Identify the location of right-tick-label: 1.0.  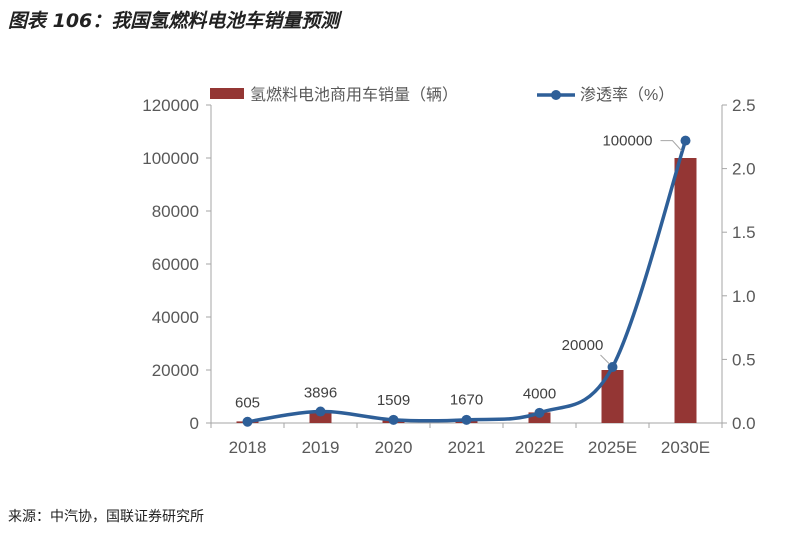
(744, 296).